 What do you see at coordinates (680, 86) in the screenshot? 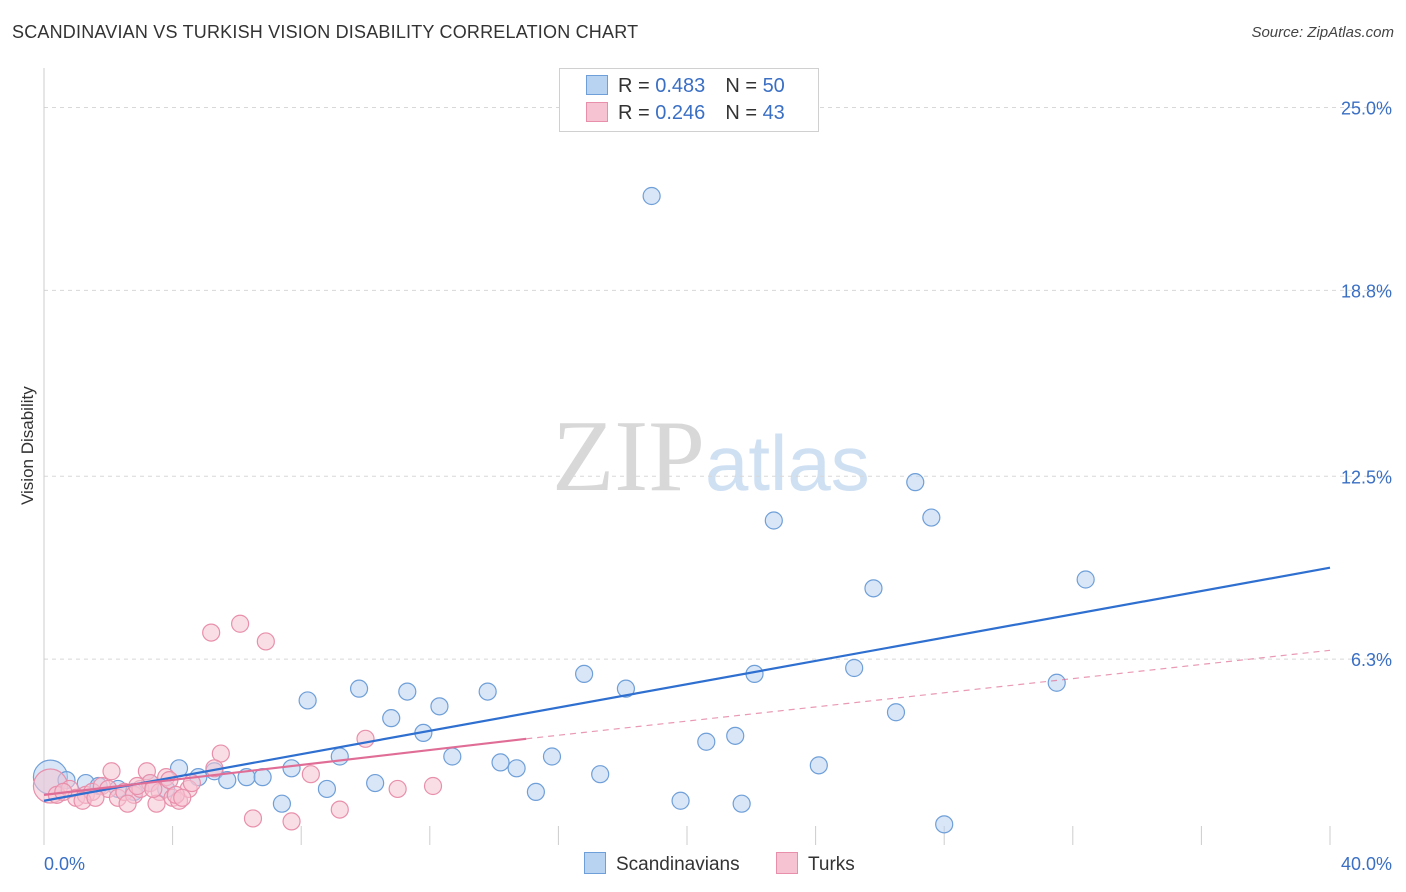
I see `legend-r-value: 0.483` at bounding box center [680, 86].